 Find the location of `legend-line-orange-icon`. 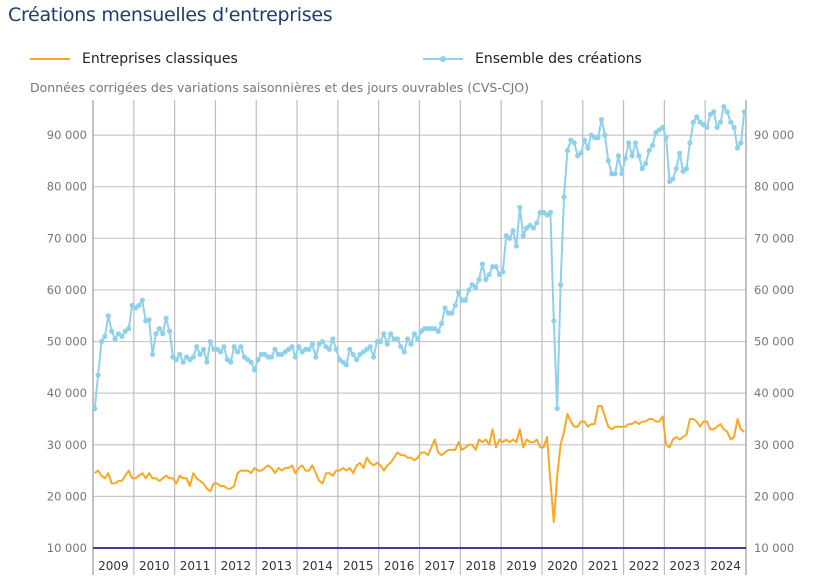

legend-line-orange-icon is located at coordinates (50, 59).